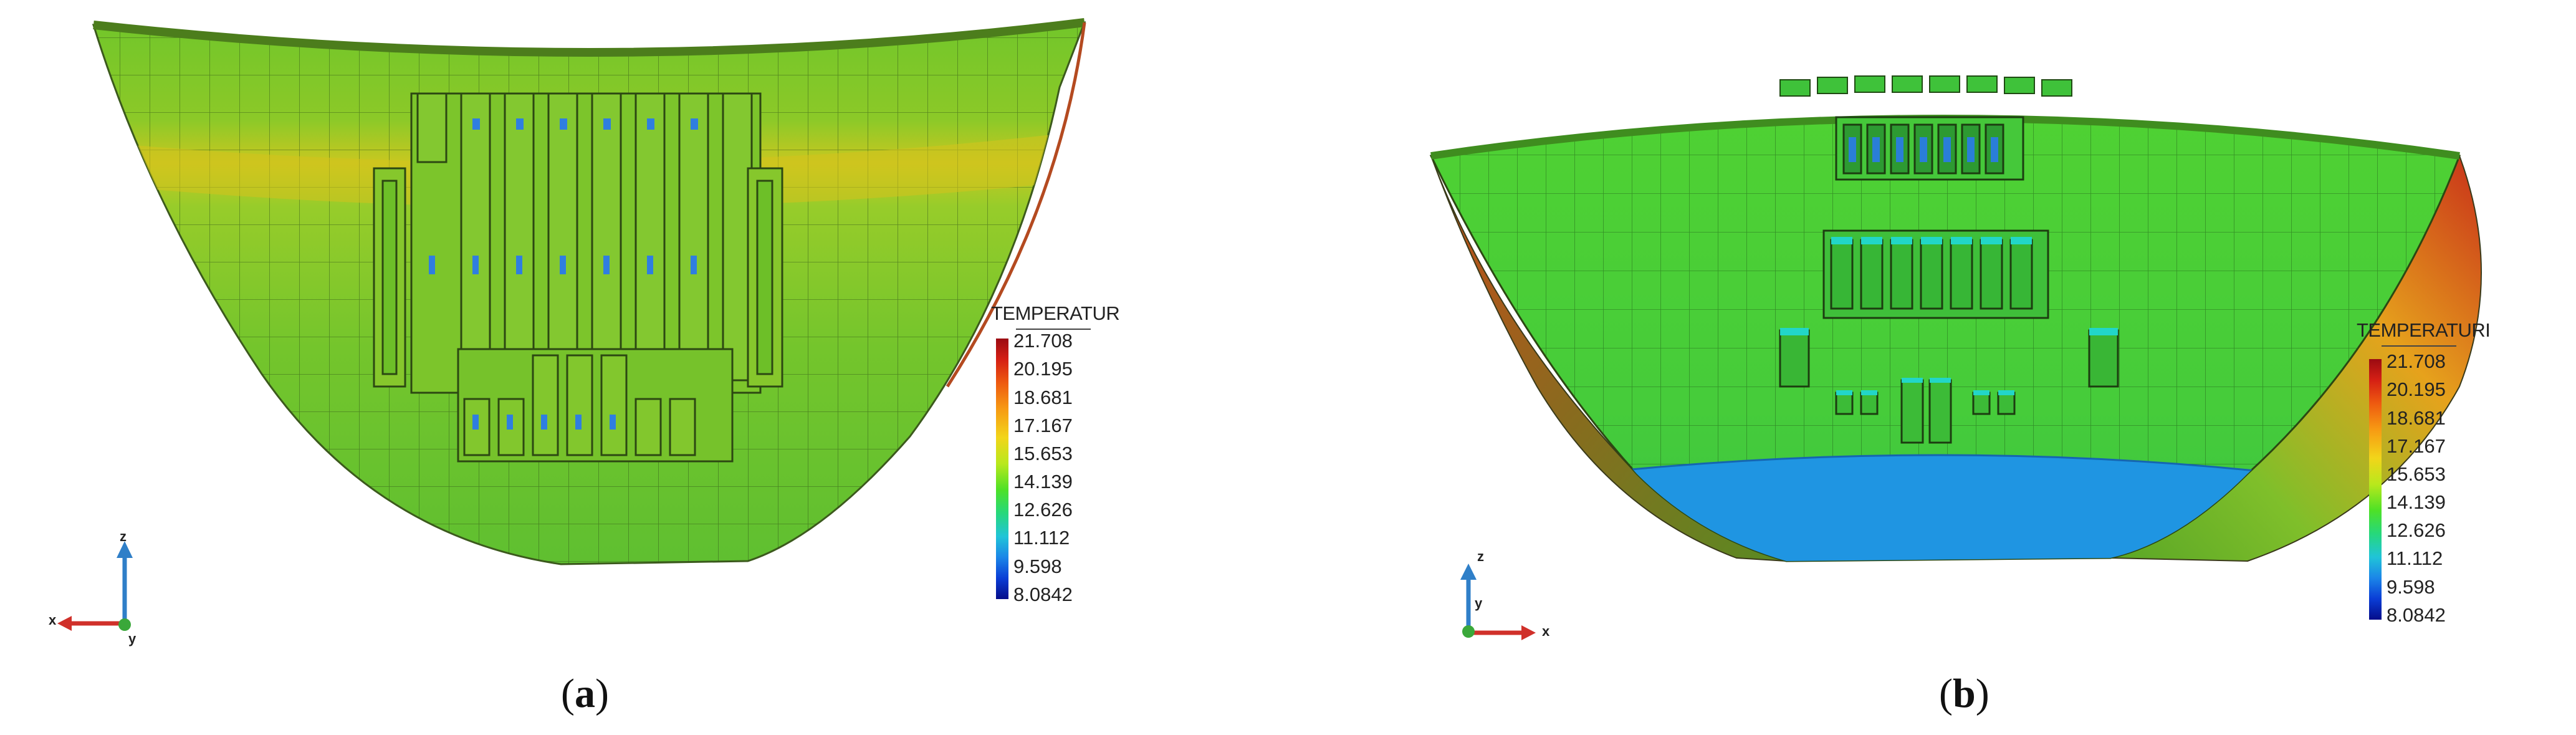 The height and width of the screenshot is (735, 2576). I want to click on caption-b-close: ), so click(1982, 693).